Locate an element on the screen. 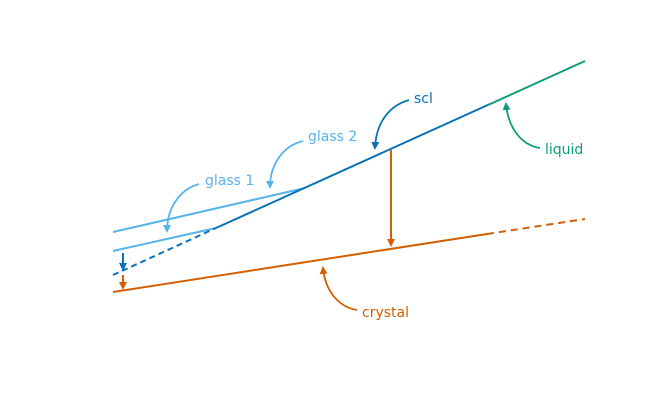 The height and width of the screenshot is (408, 660). crystal-line-solid is located at coordinates (300, 263).